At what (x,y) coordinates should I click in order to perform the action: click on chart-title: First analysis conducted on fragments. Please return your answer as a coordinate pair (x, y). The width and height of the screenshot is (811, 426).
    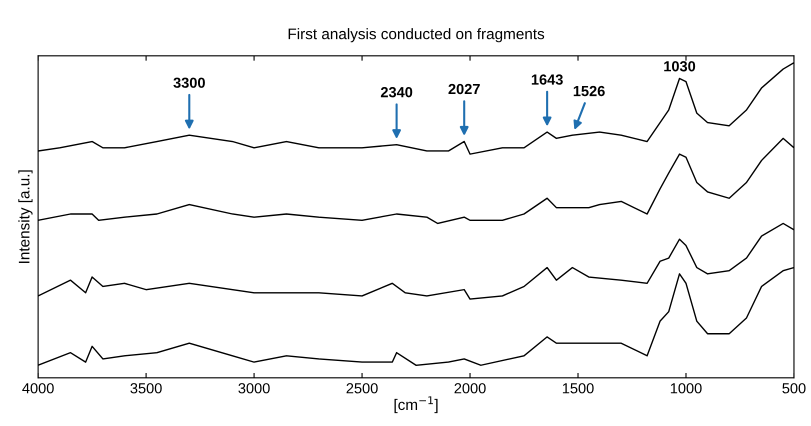
    Looking at the image, I should click on (416, 35).